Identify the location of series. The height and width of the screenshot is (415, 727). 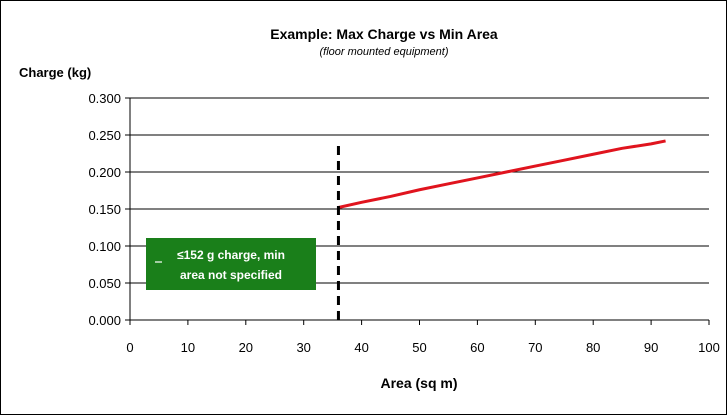
(502, 174).